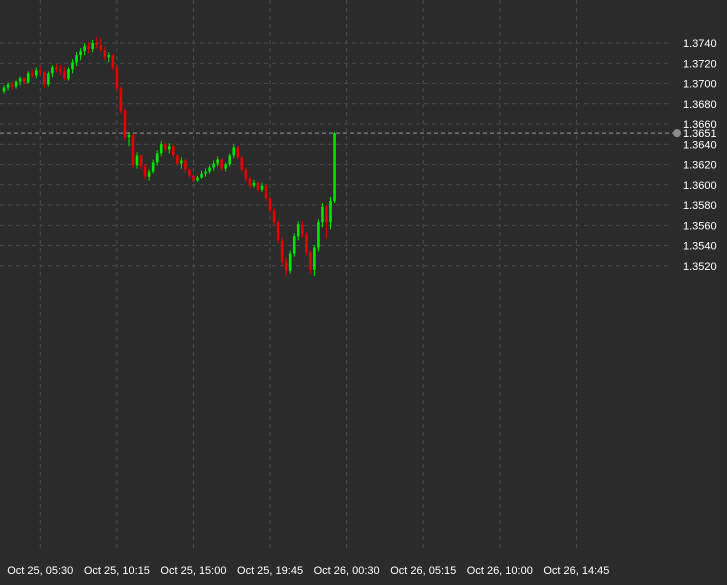 The image size is (727, 585). I want to click on current-price-marker, so click(677, 133).